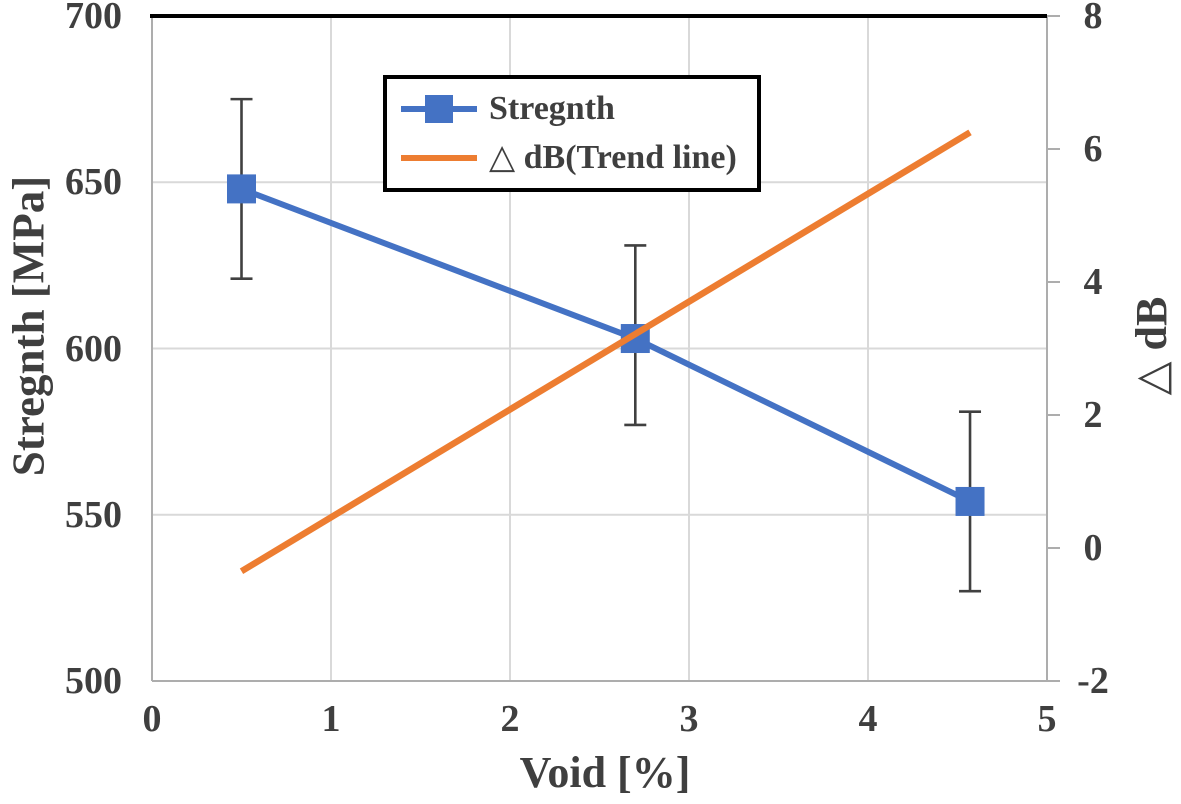 Image resolution: width=1181 pixels, height=804 pixels. I want to click on x-axis-title: Void [%], so click(605, 772).